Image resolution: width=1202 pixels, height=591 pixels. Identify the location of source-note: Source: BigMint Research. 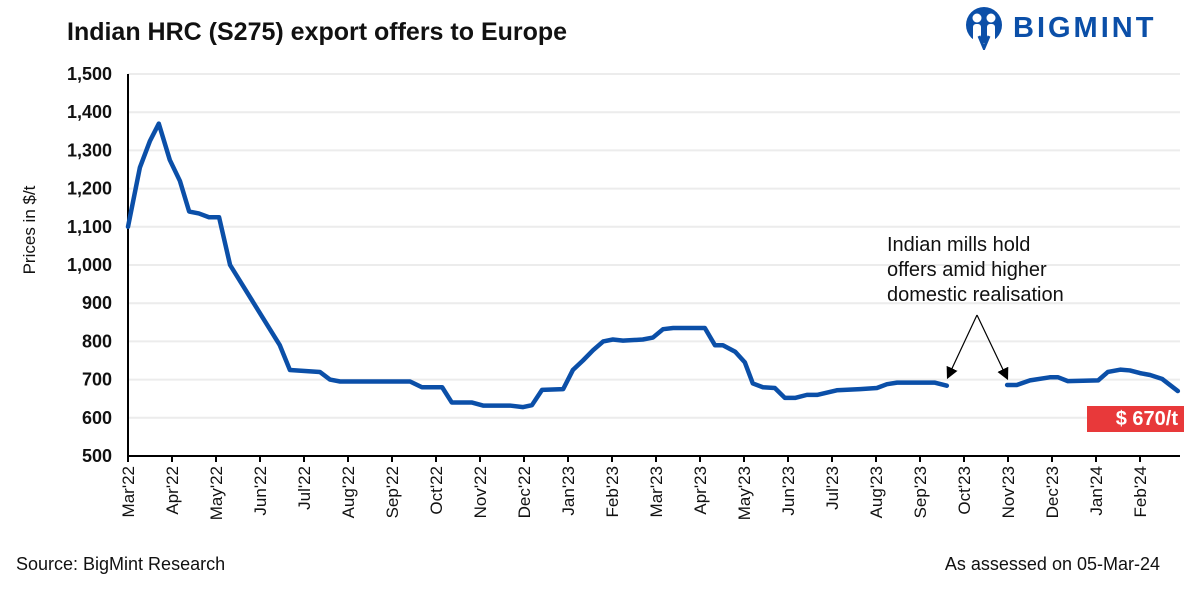
(121, 564).